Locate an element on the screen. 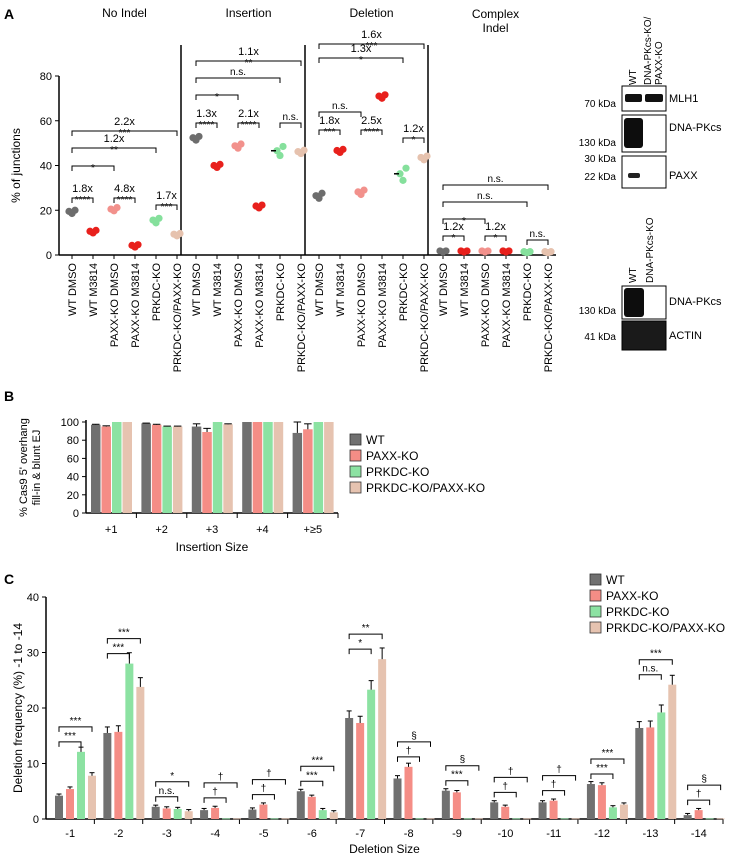  blot1-band-mlh1-dko is located at coordinates (654, 98).